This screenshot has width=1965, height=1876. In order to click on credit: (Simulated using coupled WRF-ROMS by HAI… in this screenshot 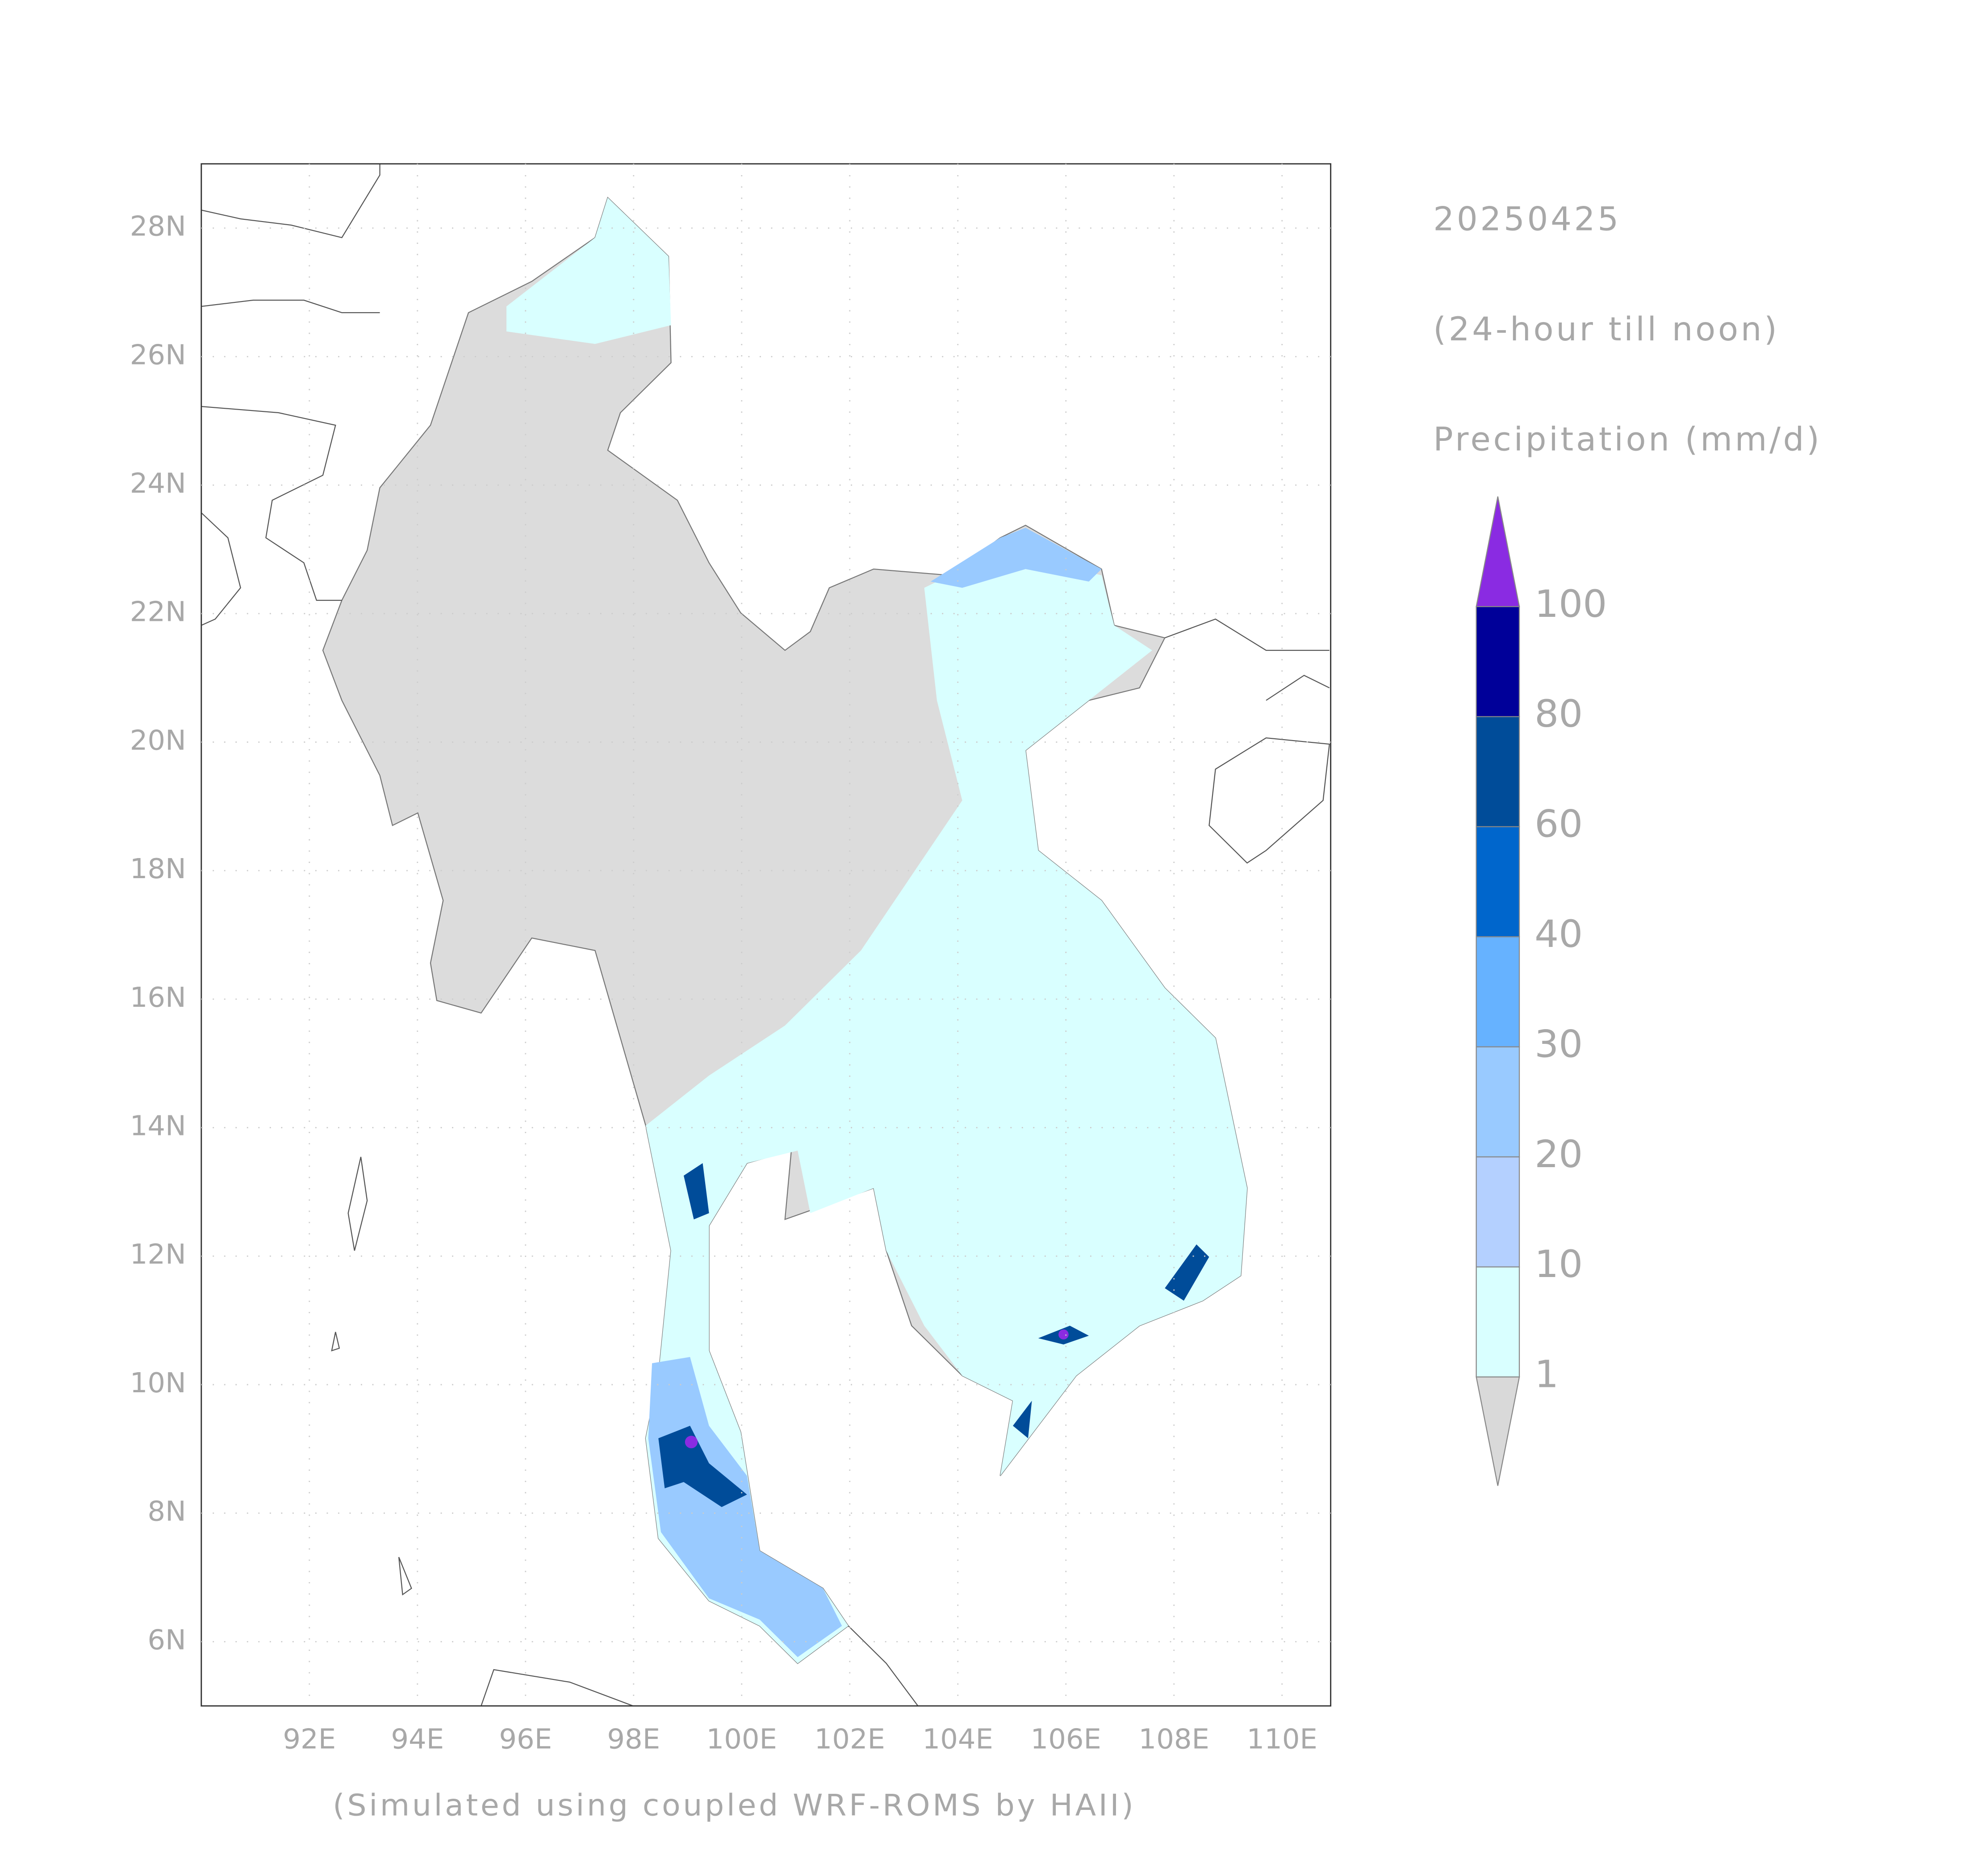, I will do `click(734, 1805)`.